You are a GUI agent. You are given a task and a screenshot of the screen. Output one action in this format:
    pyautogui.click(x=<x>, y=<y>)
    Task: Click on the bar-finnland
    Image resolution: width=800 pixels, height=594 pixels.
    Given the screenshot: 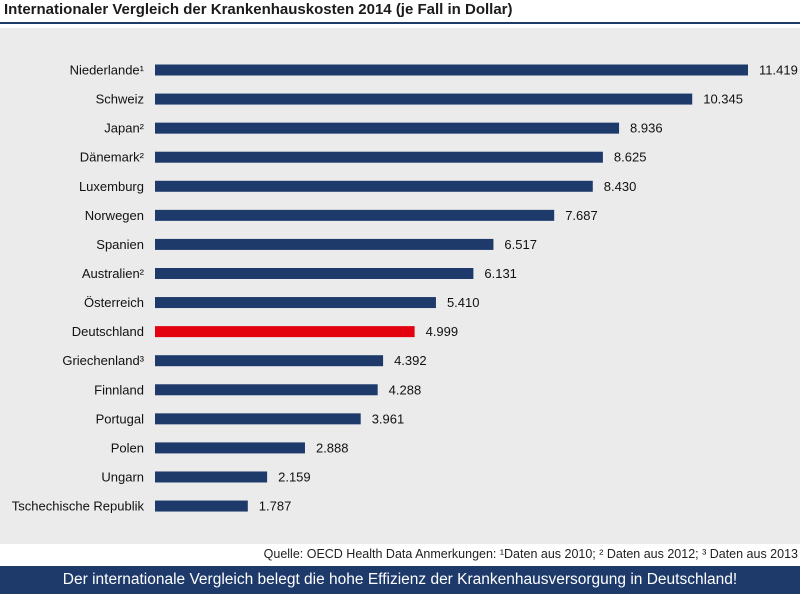 What is the action you would take?
    pyautogui.click(x=266, y=390)
    